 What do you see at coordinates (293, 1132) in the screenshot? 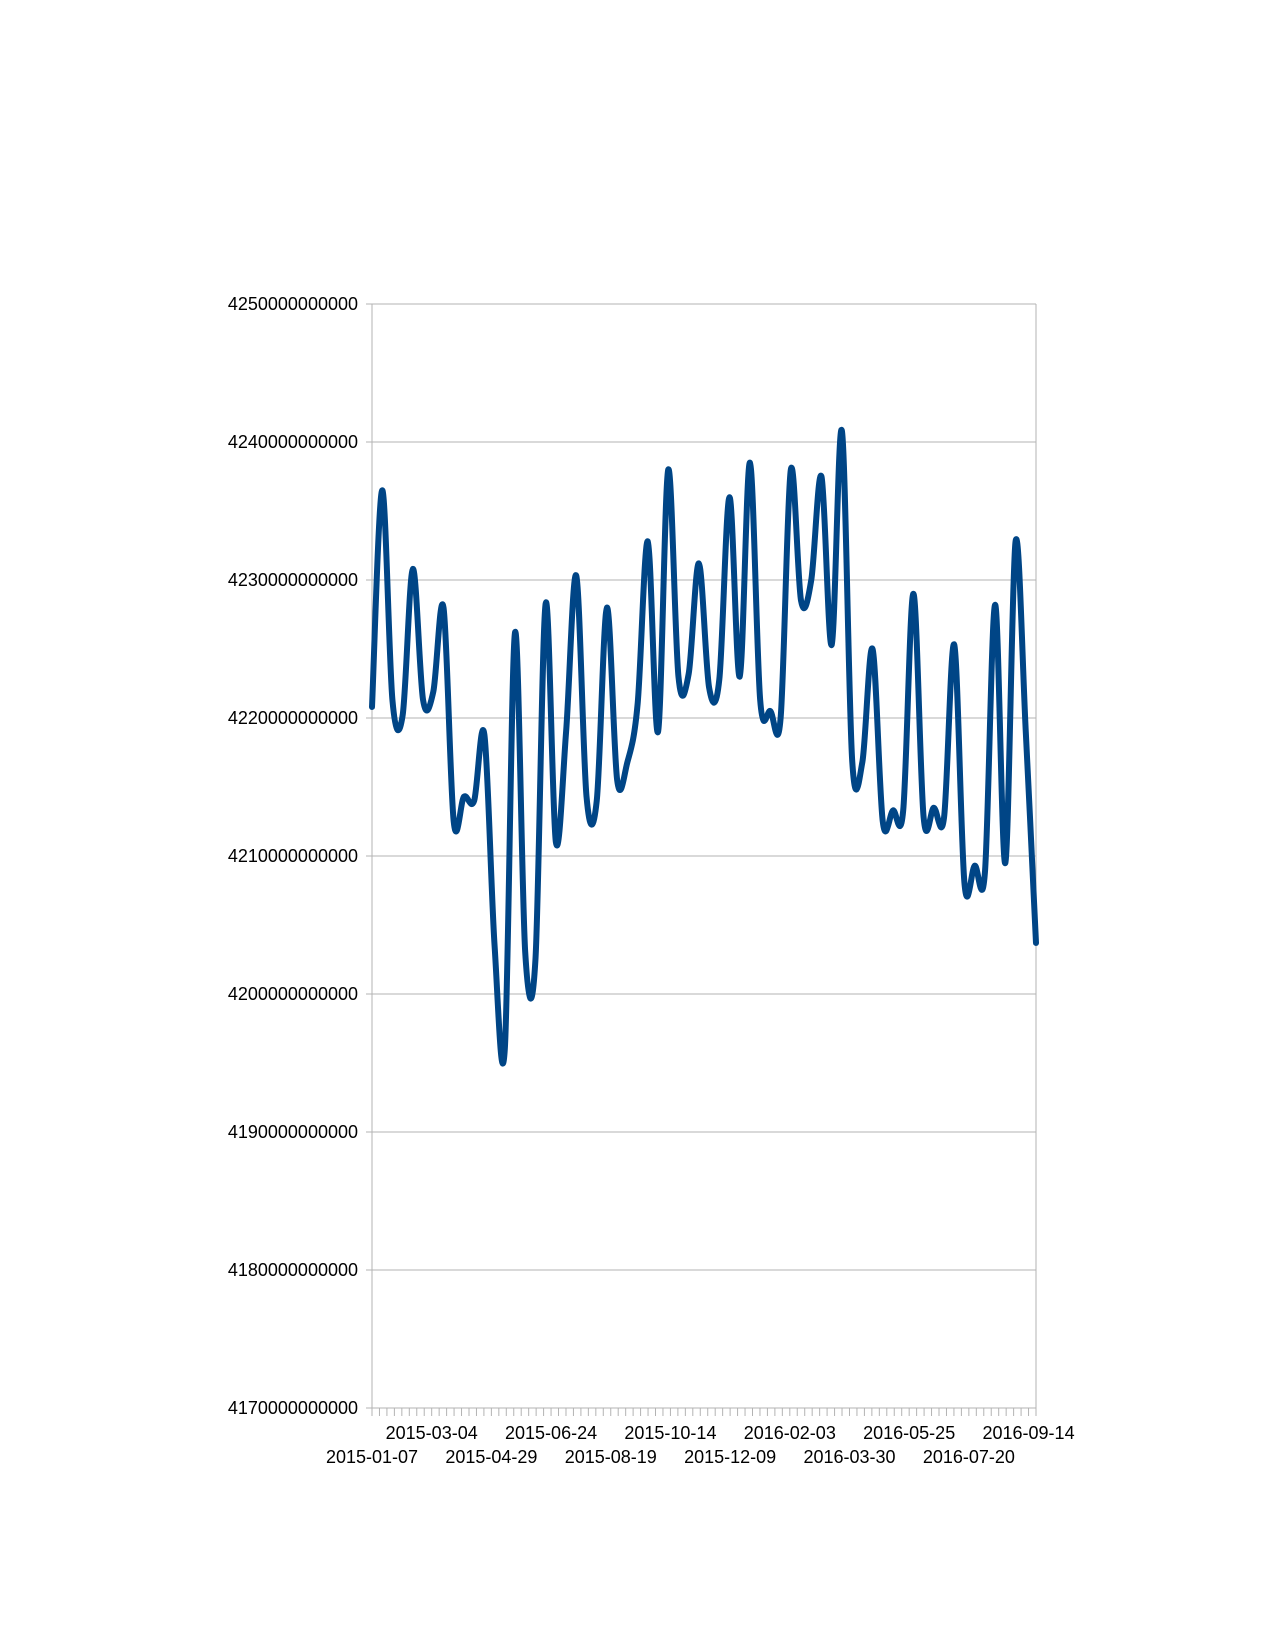
I see `y-tick-label: 4190000000000` at bounding box center [293, 1132].